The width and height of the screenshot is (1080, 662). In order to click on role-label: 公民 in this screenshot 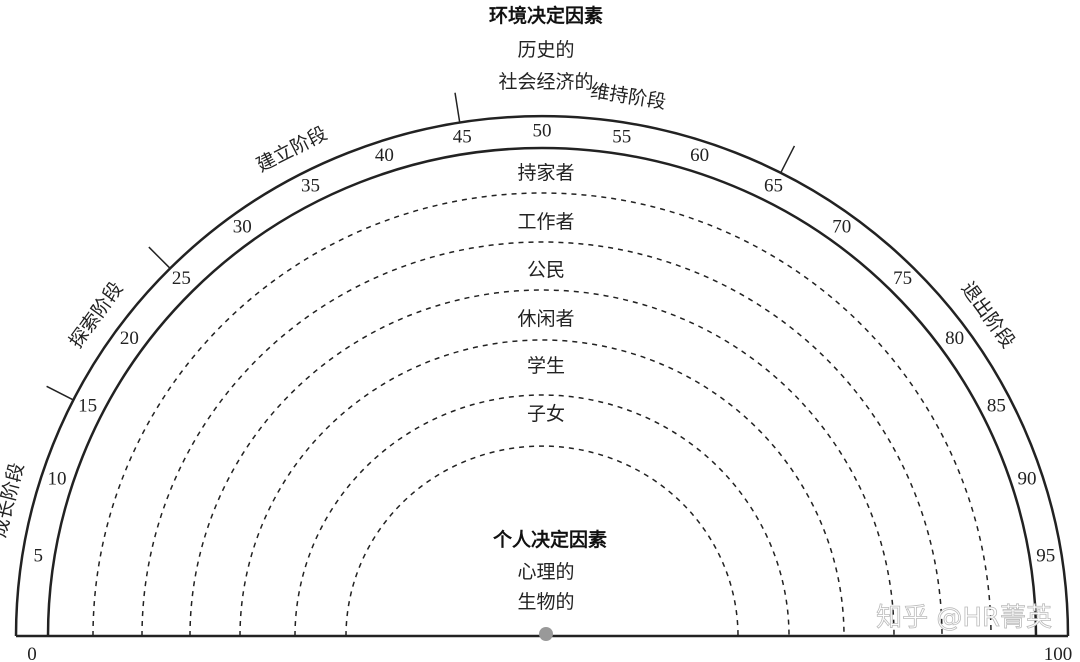, I will do `click(546, 270)`.